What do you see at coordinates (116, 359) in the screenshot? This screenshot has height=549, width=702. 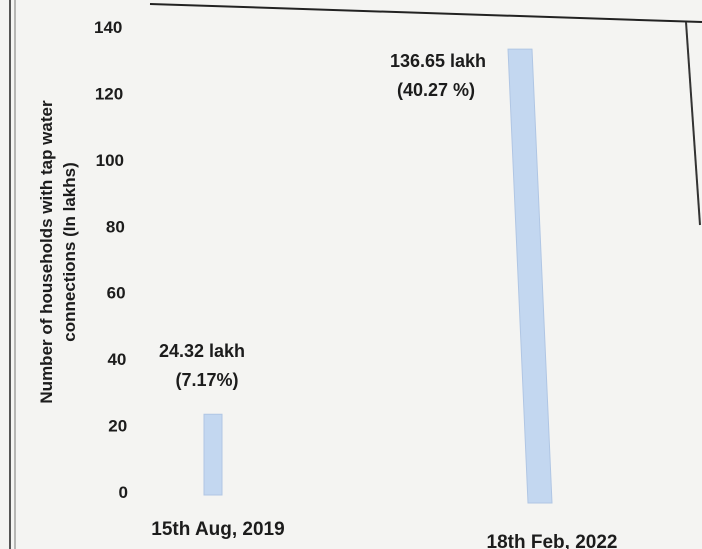 I see `y-tick-label: 40` at bounding box center [116, 359].